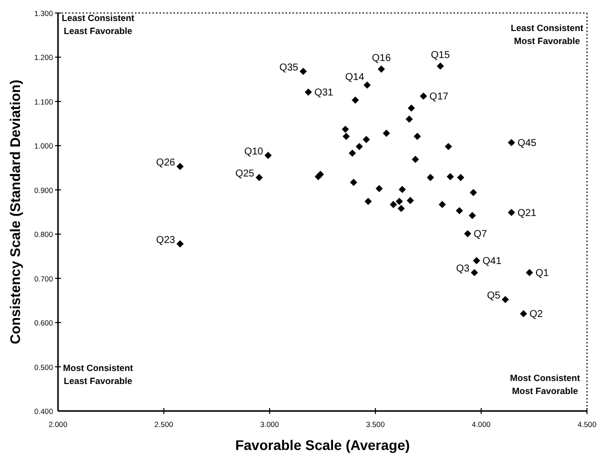  I want to click on data-label: Q17, so click(439, 97).